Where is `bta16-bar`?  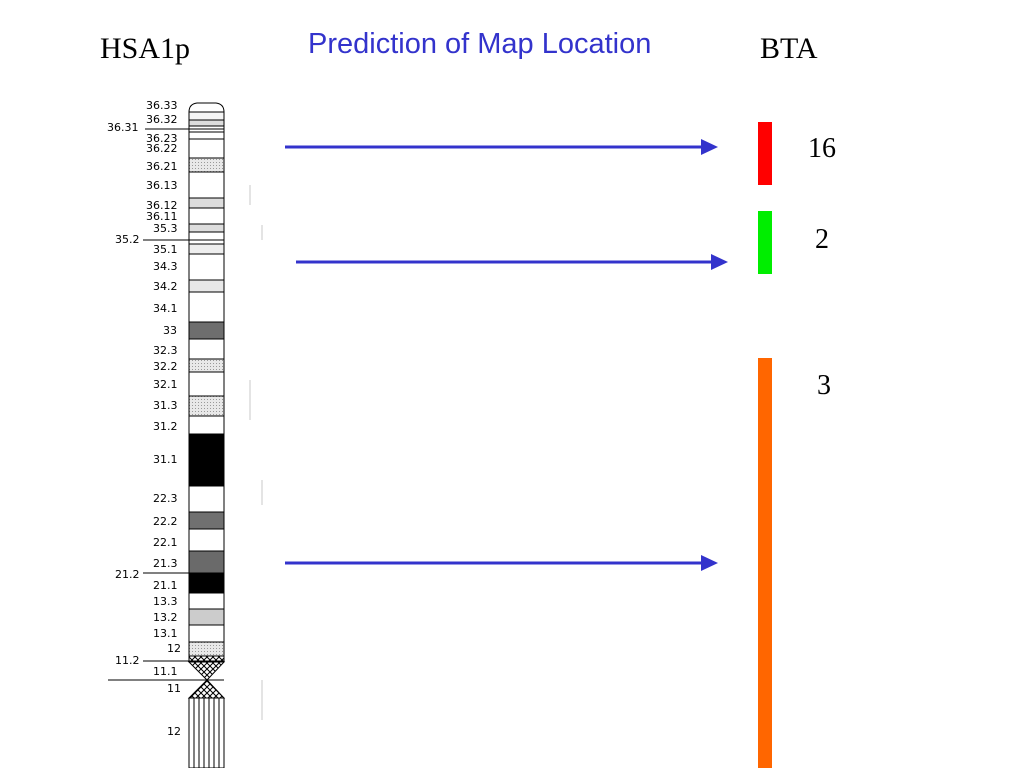
bta16-bar is located at coordinates (765, 153).